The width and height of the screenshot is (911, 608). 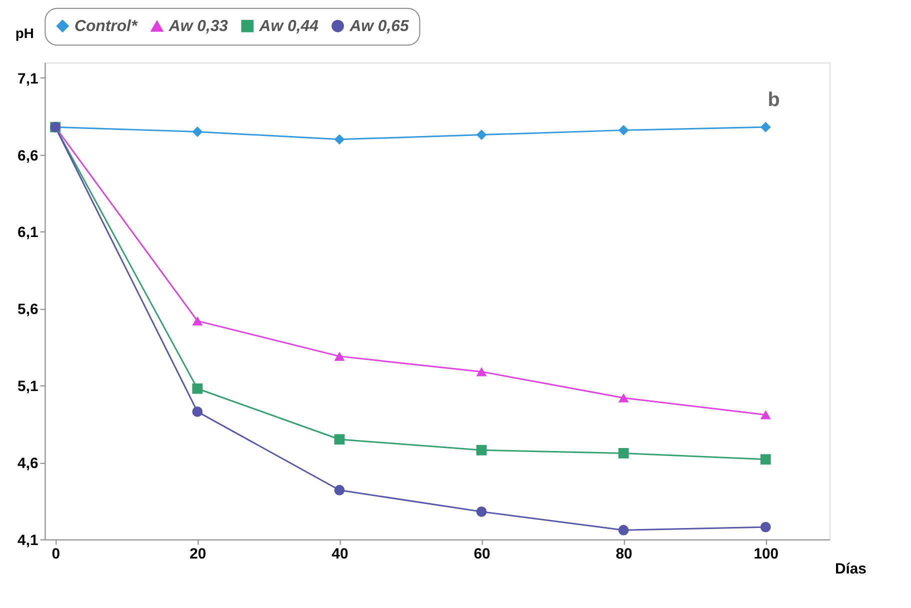 I want to click on x-tick-label: 60, so click(x=482, y=554).